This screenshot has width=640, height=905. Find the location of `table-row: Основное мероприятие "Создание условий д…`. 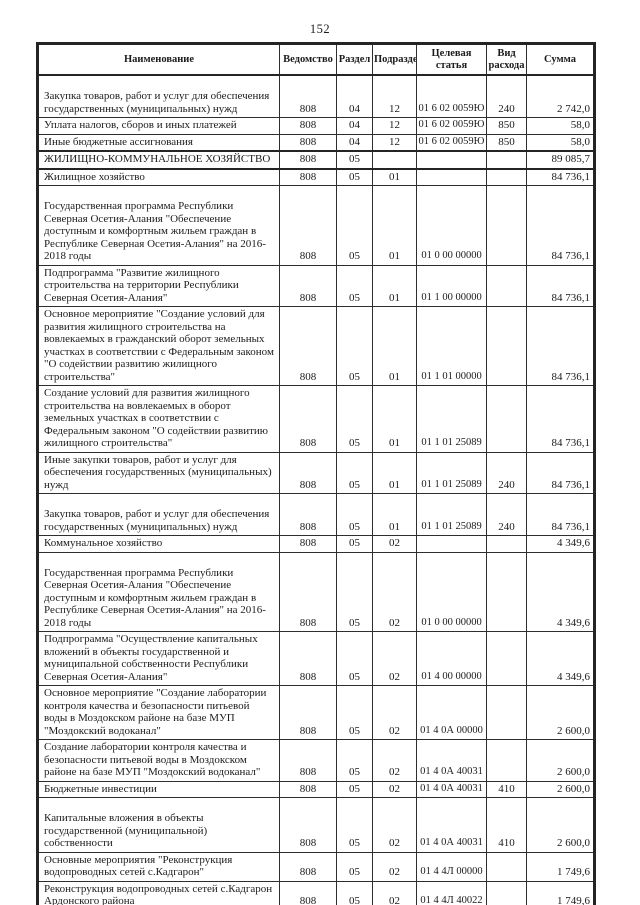

table-row: Основное мероприятие "Создание условий д… is located at coordinates (316, 346).